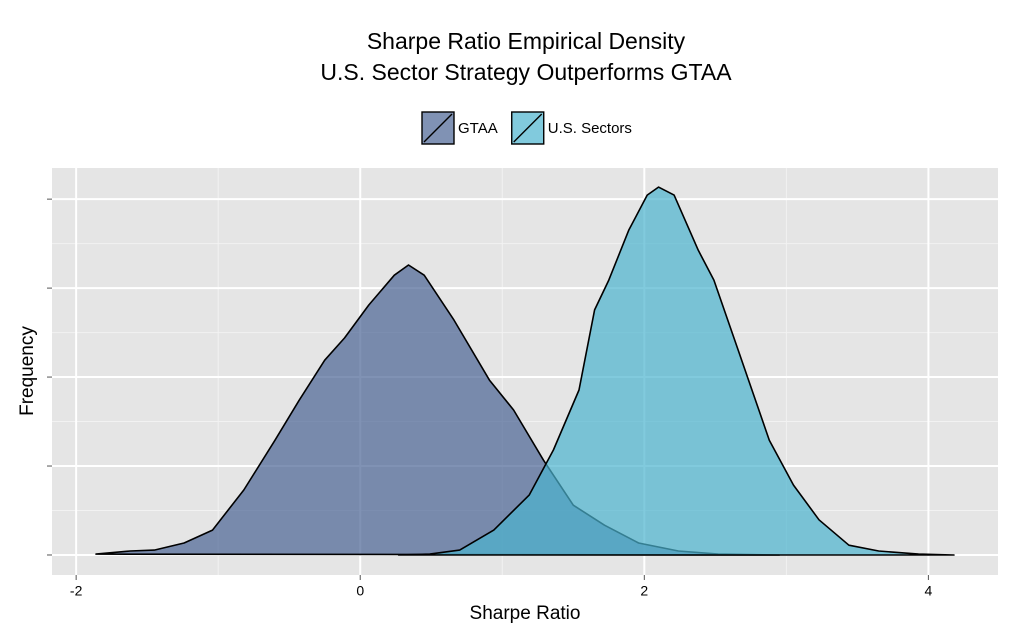 Image resolution: width=1024 pixels, height=640 pixels. I want to click on legend-label: U.S. Sectors, so click(590, 128).